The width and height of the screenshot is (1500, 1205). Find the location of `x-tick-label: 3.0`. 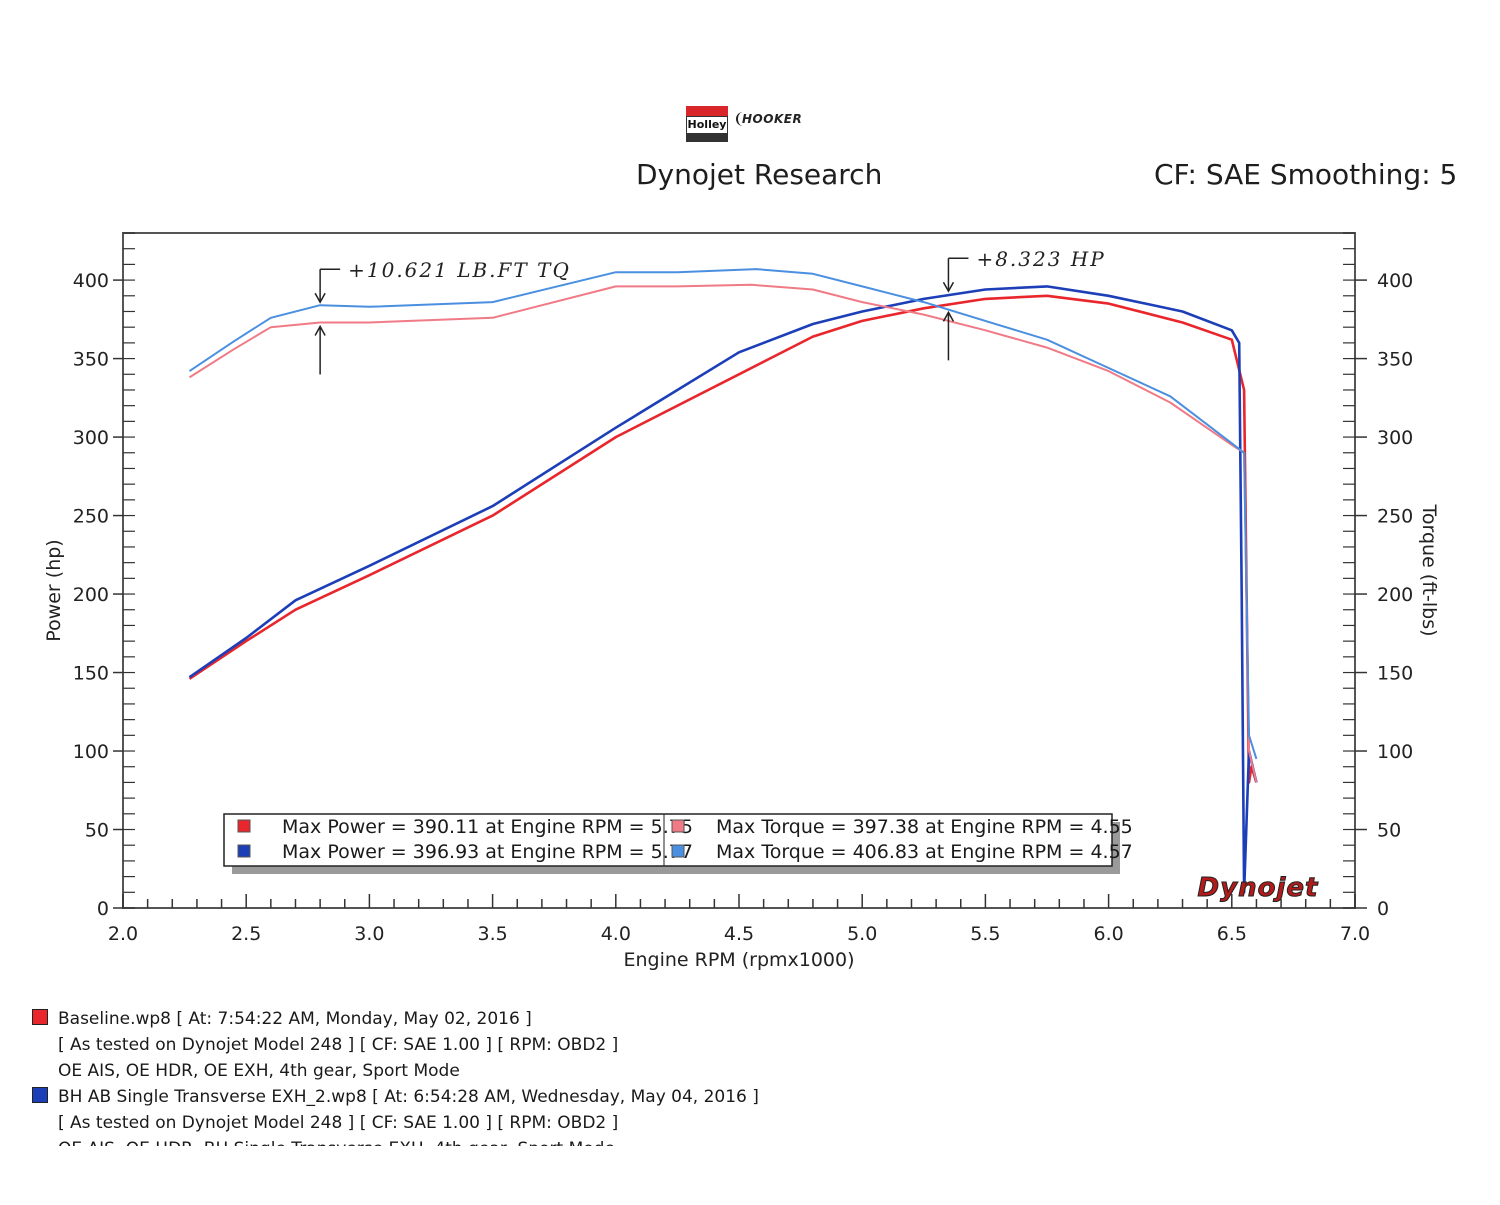

x-tick-label: 3.0 is located at coordinates (369, 934).